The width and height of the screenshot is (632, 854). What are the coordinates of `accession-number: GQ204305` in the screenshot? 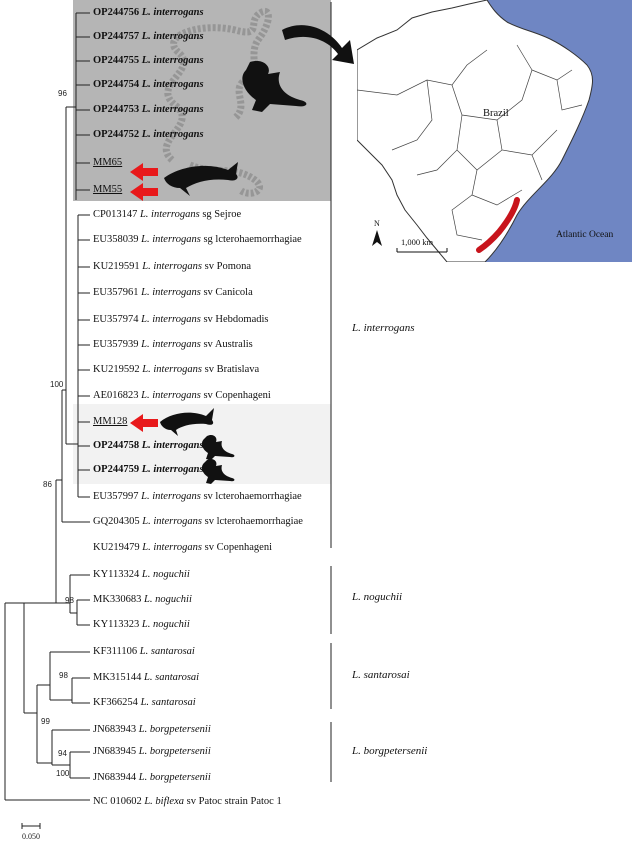 It's located at (116, 521).